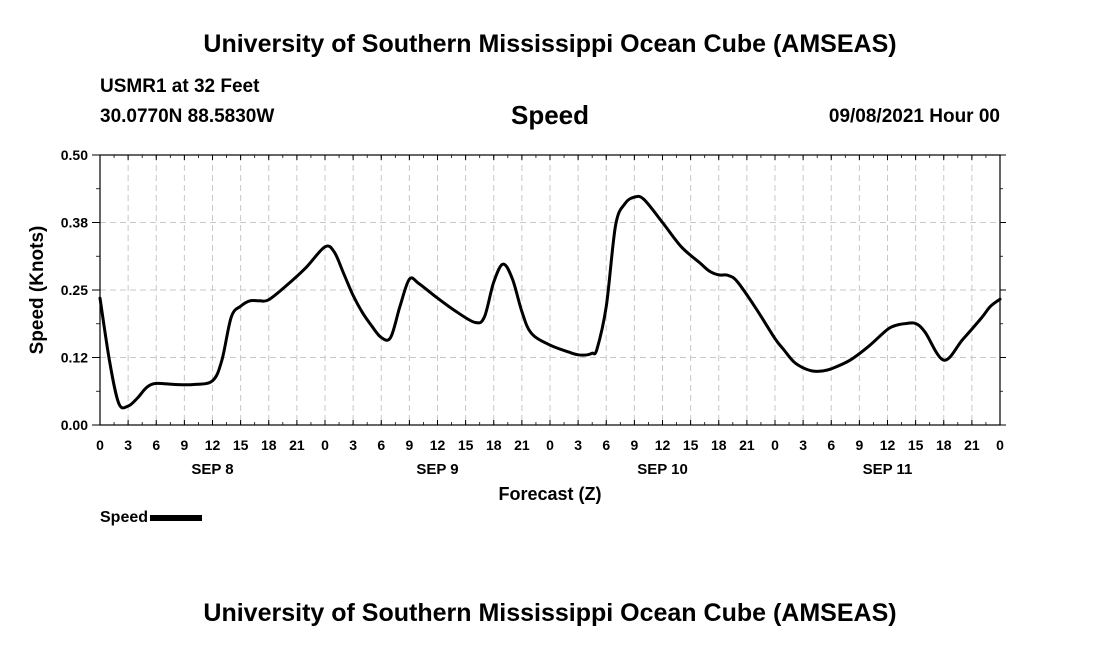 The width and height of the screenshot is (1100, 650). Describe the element at coordinates (212, 469) in the screenshot. I see `day-label: SEP 8` at that location.